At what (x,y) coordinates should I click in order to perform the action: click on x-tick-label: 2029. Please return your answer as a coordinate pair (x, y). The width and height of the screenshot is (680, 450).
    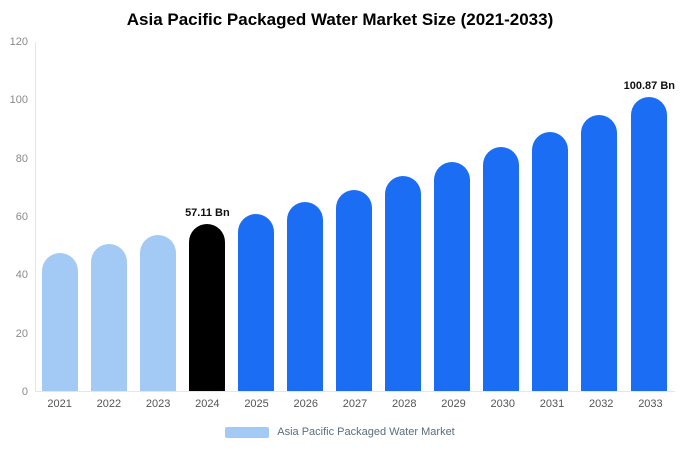
    Looking at the image, I should click on (453, 404).